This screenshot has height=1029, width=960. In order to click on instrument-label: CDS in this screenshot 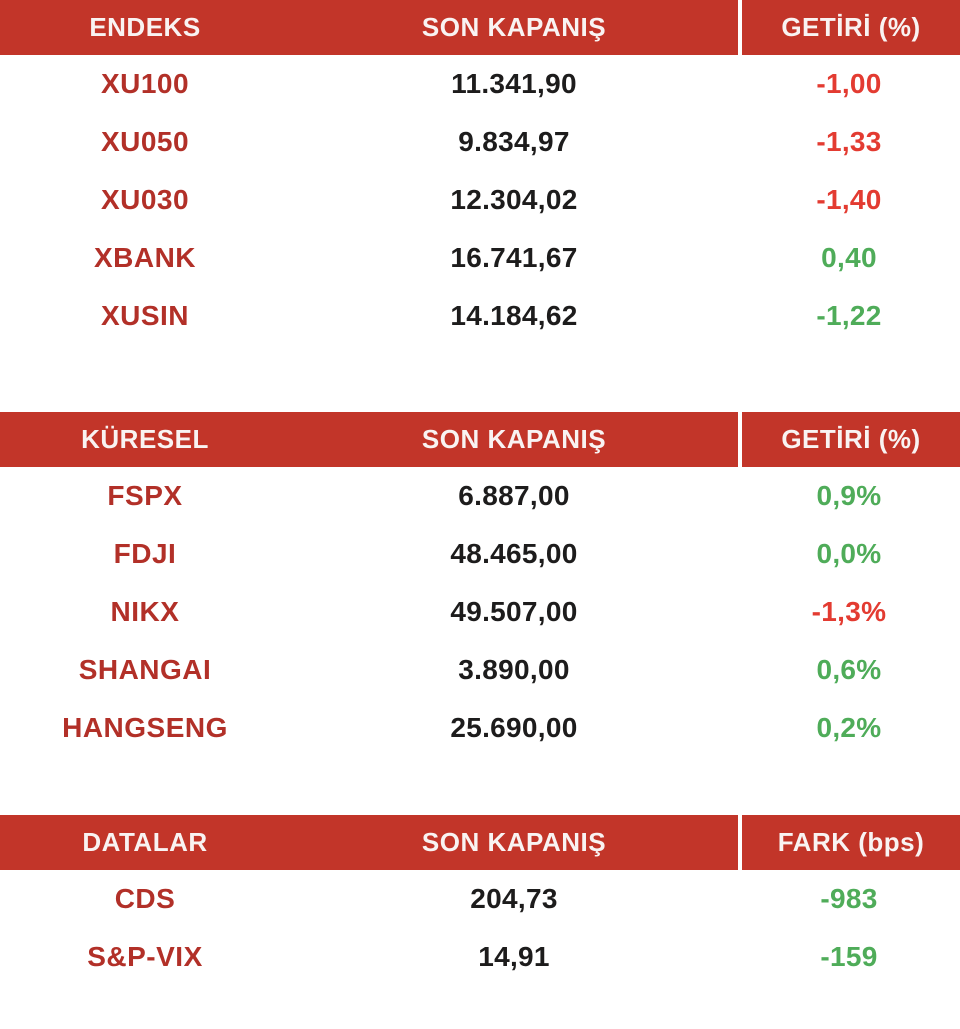, I will do `click(145, 898)`.